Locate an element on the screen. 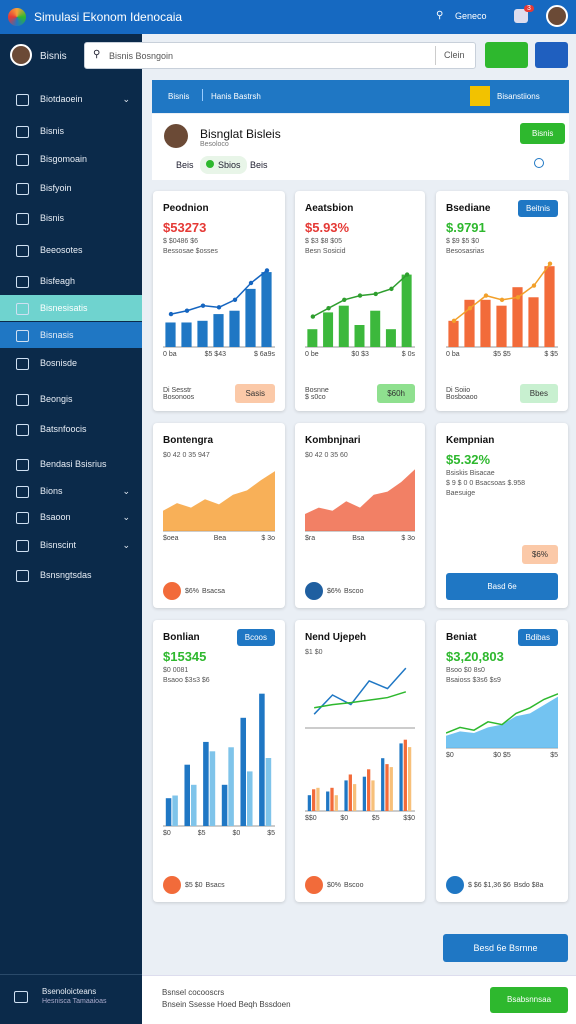 The width and height of the screenshot is (576, 1024). menu-item: Bisnscint ⌄ is located at coordinates (71, 545).